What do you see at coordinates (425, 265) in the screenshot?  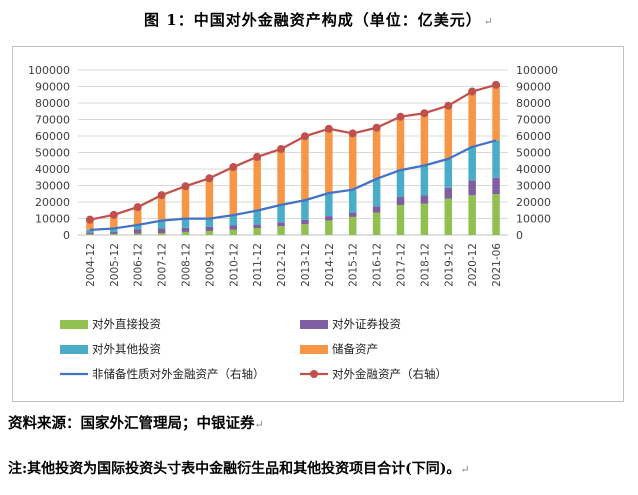 I see `x-tick-label: 2018-12` at bounding box center [425, 265].